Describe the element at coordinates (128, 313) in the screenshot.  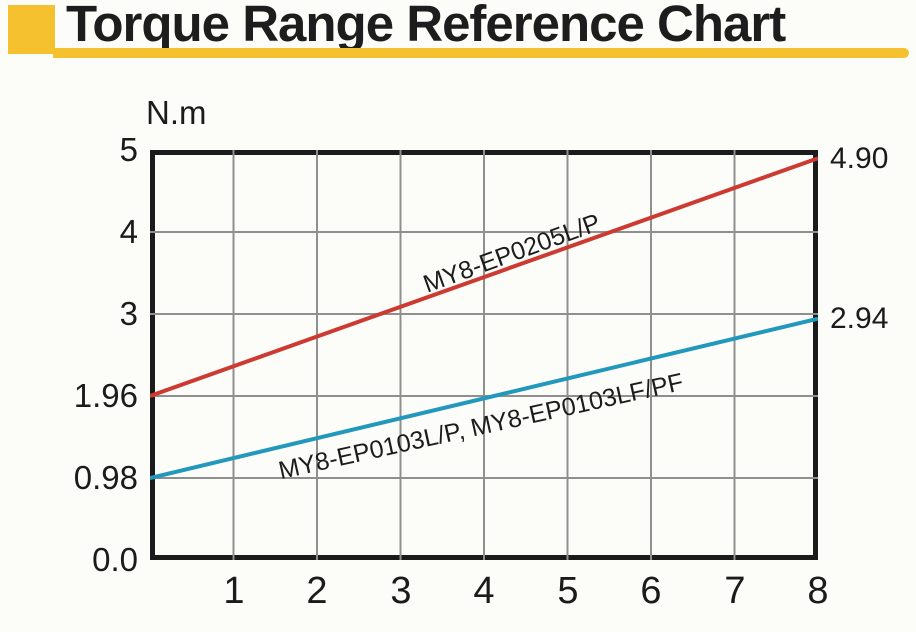
I see `y-tick-label: 3` at that location.